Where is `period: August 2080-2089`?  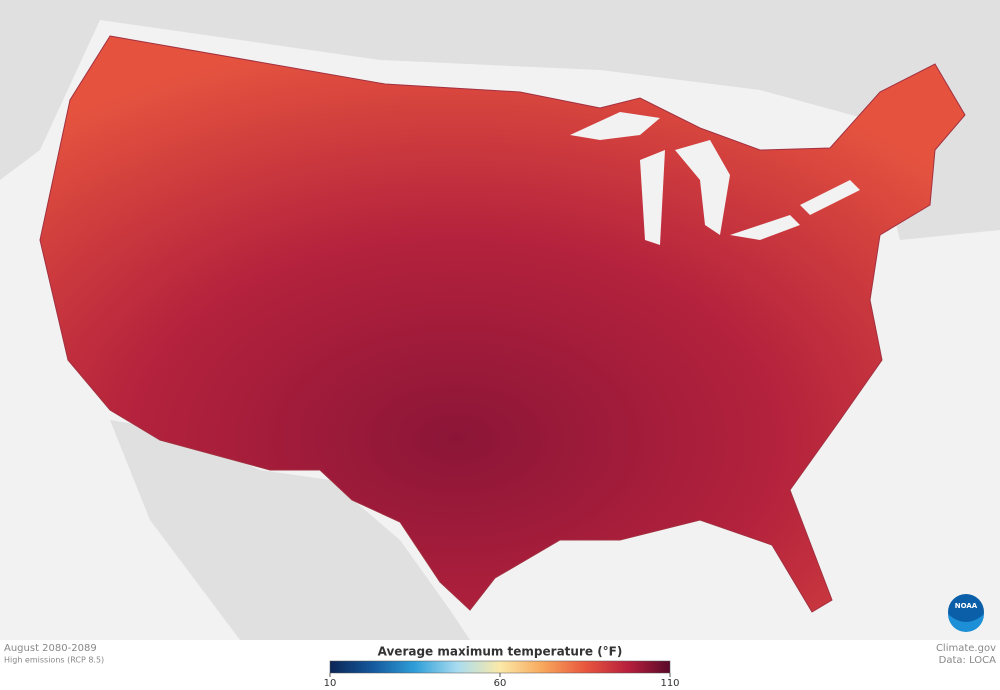 period: August 2080-2089 is located at coordinates (50, 648).